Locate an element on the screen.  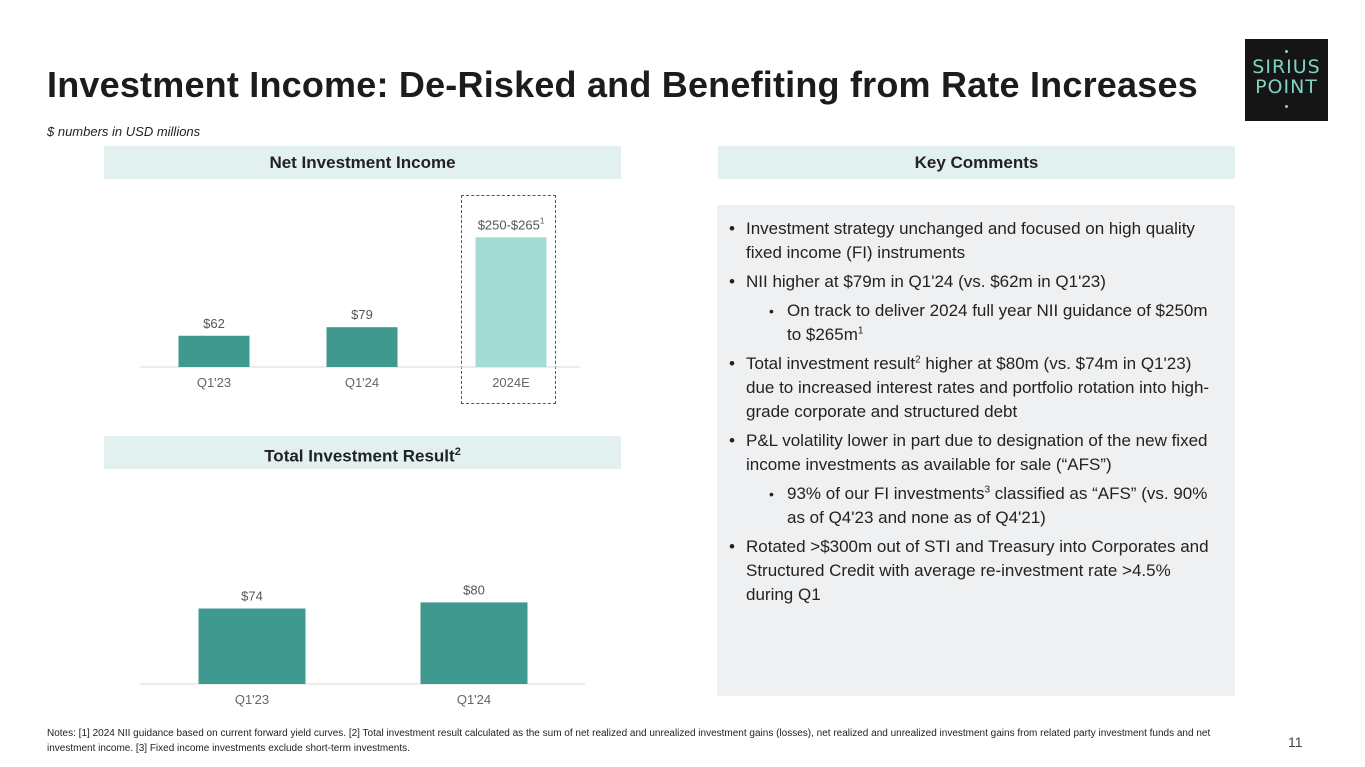
tir-bar-chart: $74 Q1'23 $80 Q1'24 is located at coordinates (362, 644).